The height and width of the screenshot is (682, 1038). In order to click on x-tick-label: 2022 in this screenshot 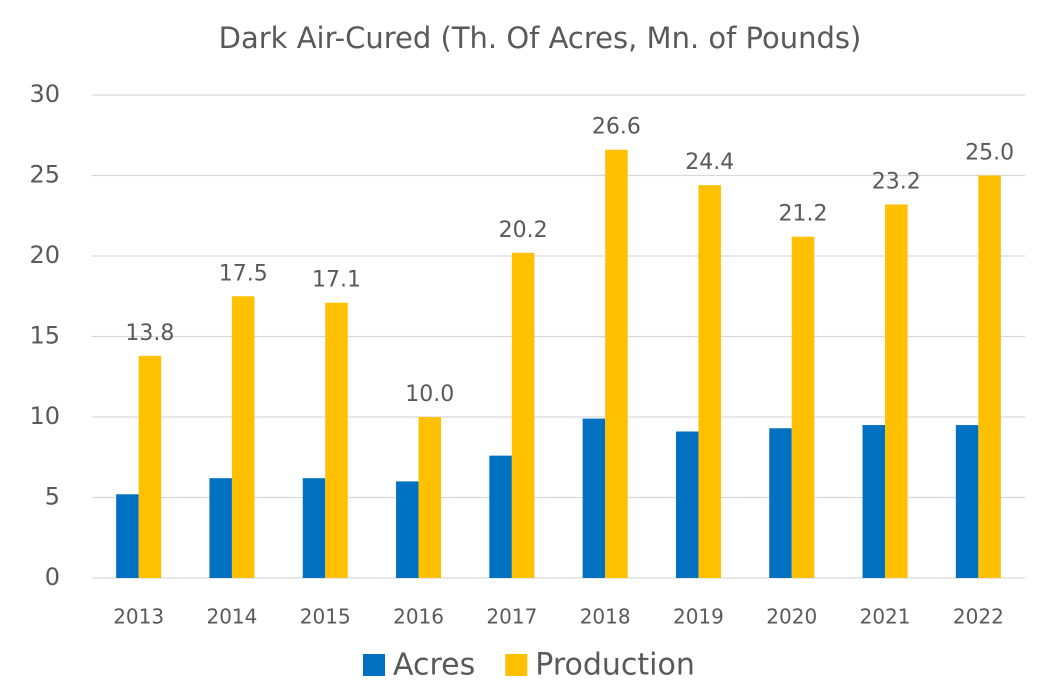, I will do `click(978, 617)`.